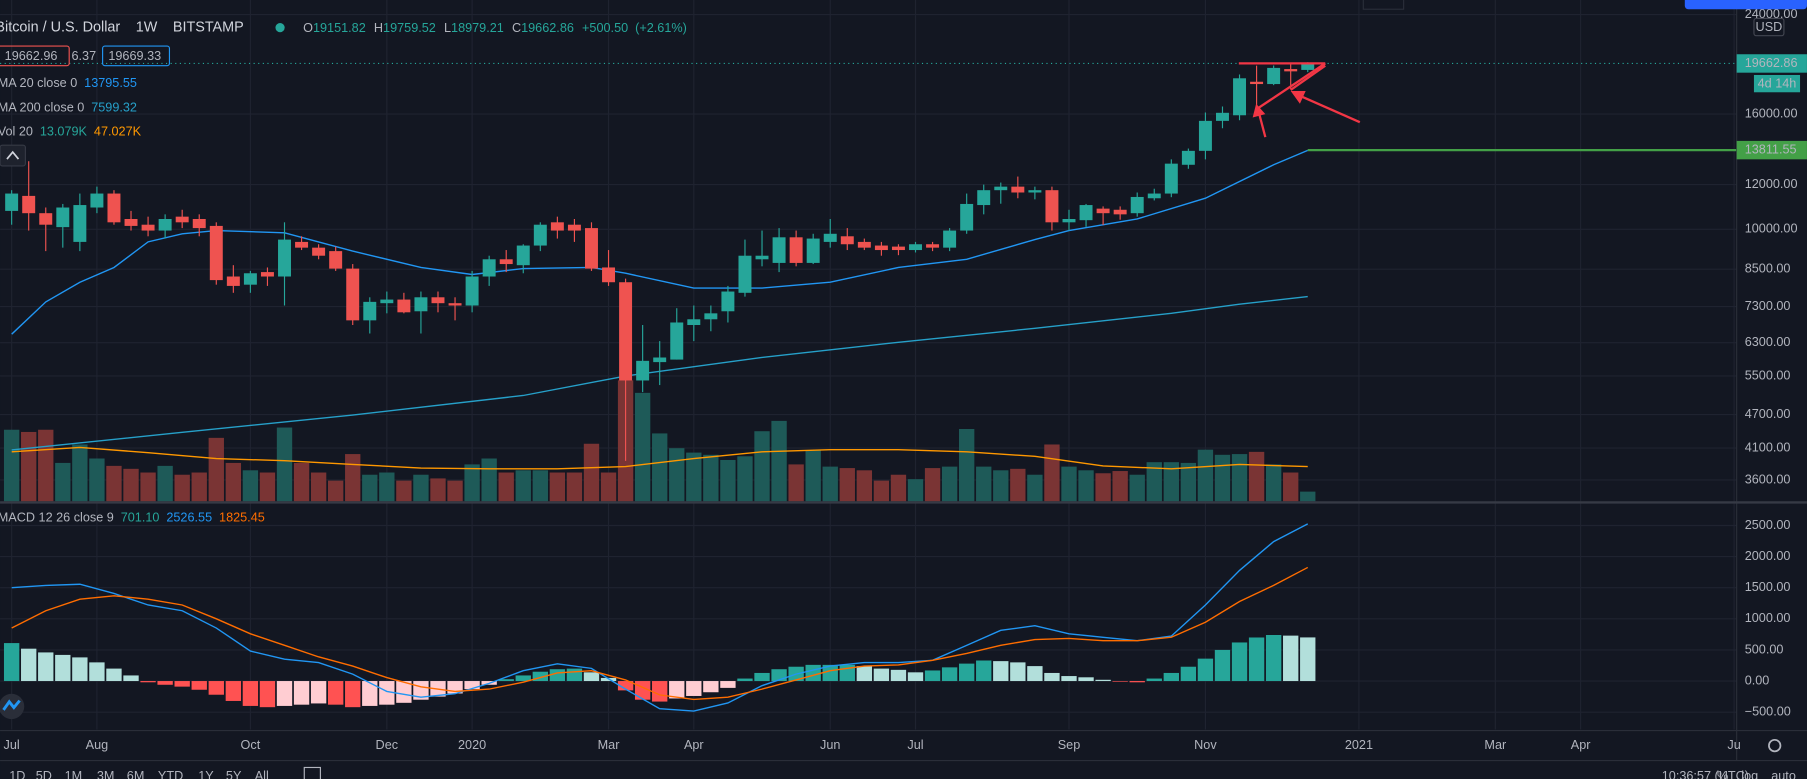  Describe the element at coordinates (387, 745) in the screenshot. I see `x-tick-label: Dec` at that location.